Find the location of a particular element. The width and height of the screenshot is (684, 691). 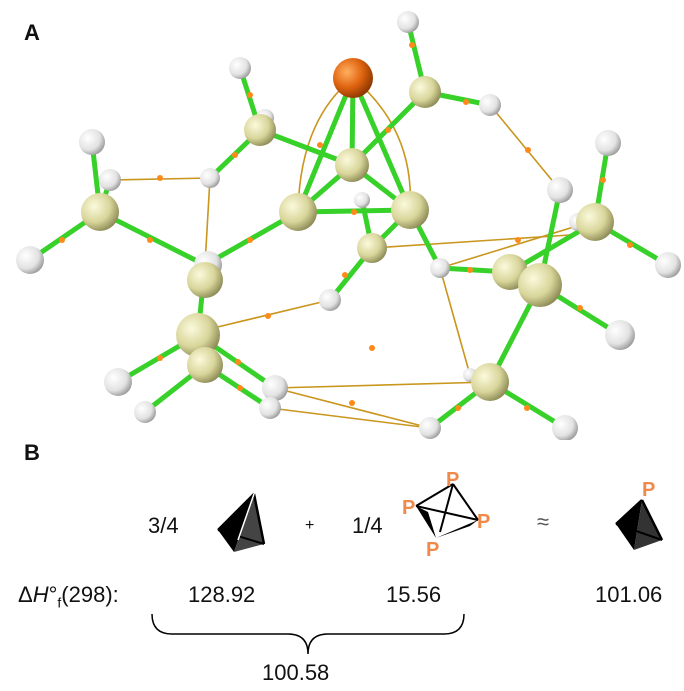

p4-tetrahedron-icon: P P P P is located at coordinates (446, 515).